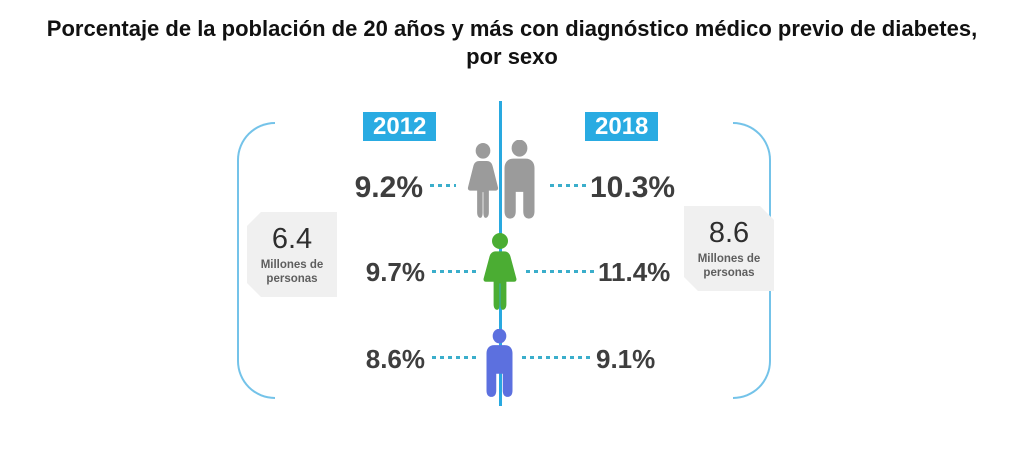  I want to click on millions-value-2018: 8.6, so click(729, 233).